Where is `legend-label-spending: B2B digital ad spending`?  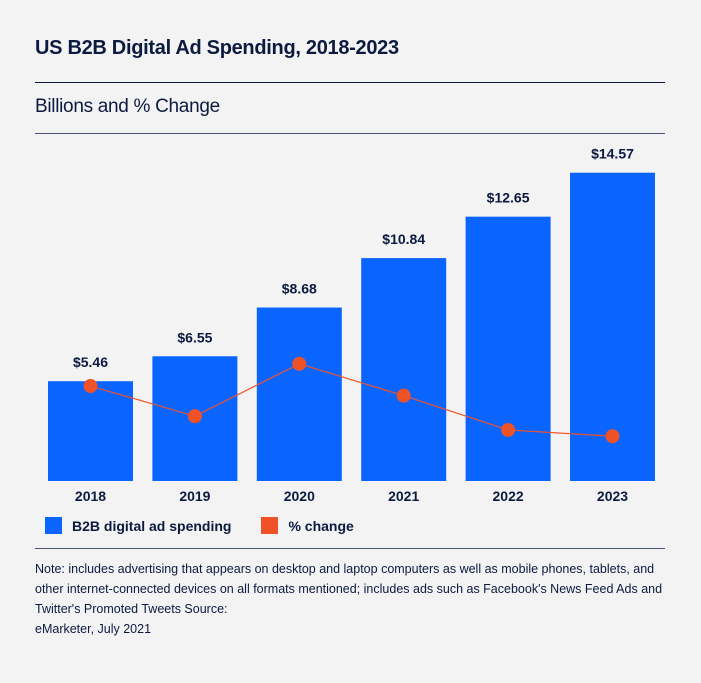 legend-label-spending: B2B digital ad spending is located at coordinates (152, 525).